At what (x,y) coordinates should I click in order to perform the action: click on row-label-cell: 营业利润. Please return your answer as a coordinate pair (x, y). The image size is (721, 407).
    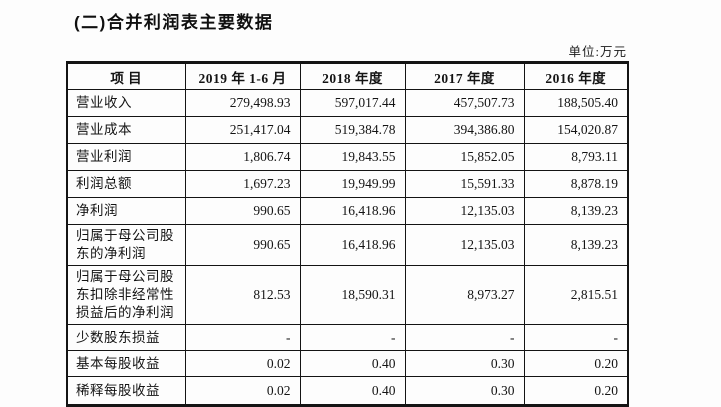
    Looking at the image, I should click on (126, 157).